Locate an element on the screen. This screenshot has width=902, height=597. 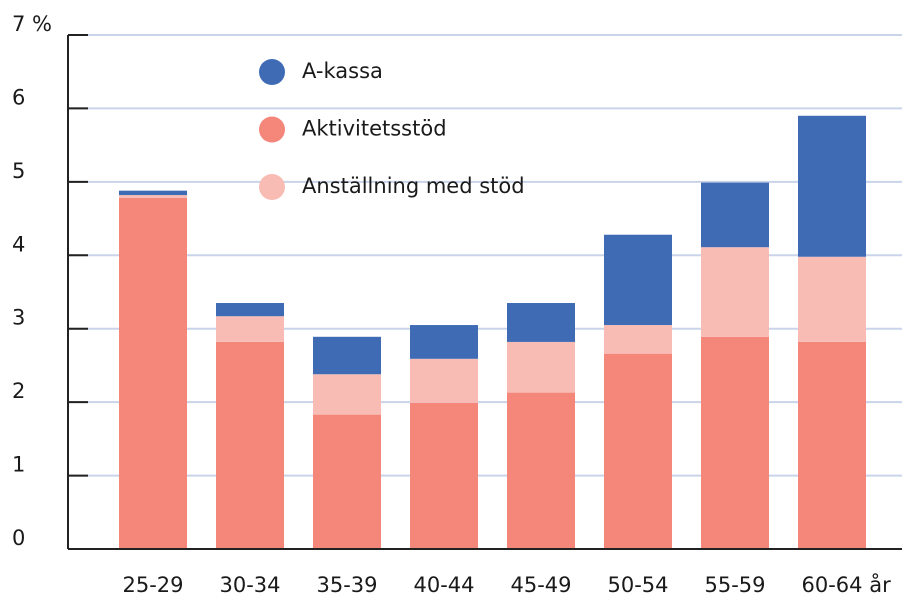
x-tick-label: 45-49 is located at coordinates (540, 585).